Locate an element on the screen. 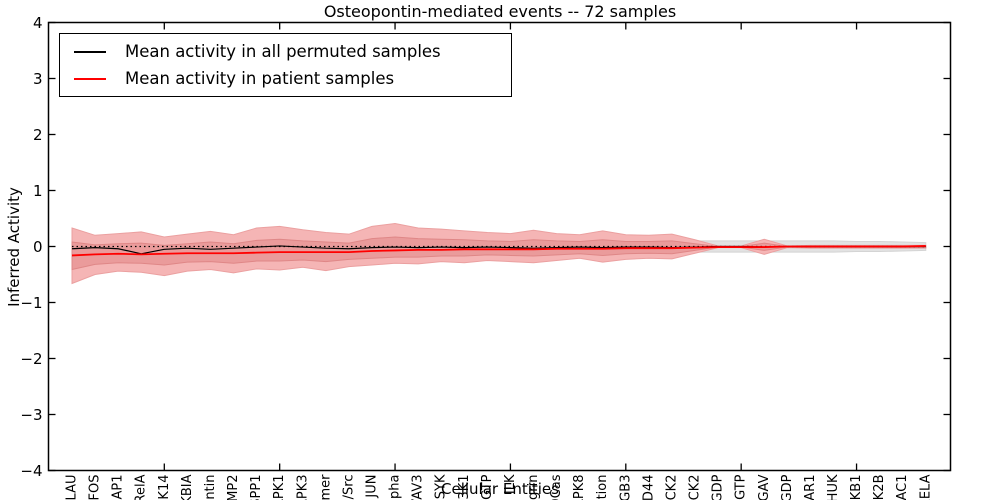 This screenshot has height=500, width=1000. y-tick-label: −4 is located at coordinates (31, 471).